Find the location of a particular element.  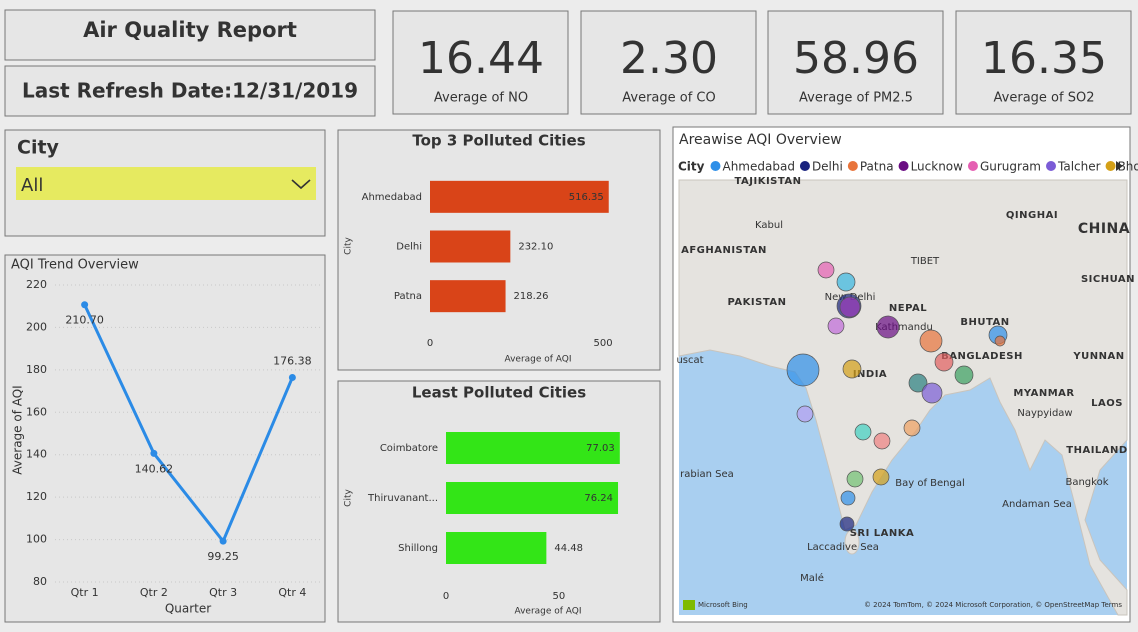

slicer-selection: All is located at coordinates (32, 185).